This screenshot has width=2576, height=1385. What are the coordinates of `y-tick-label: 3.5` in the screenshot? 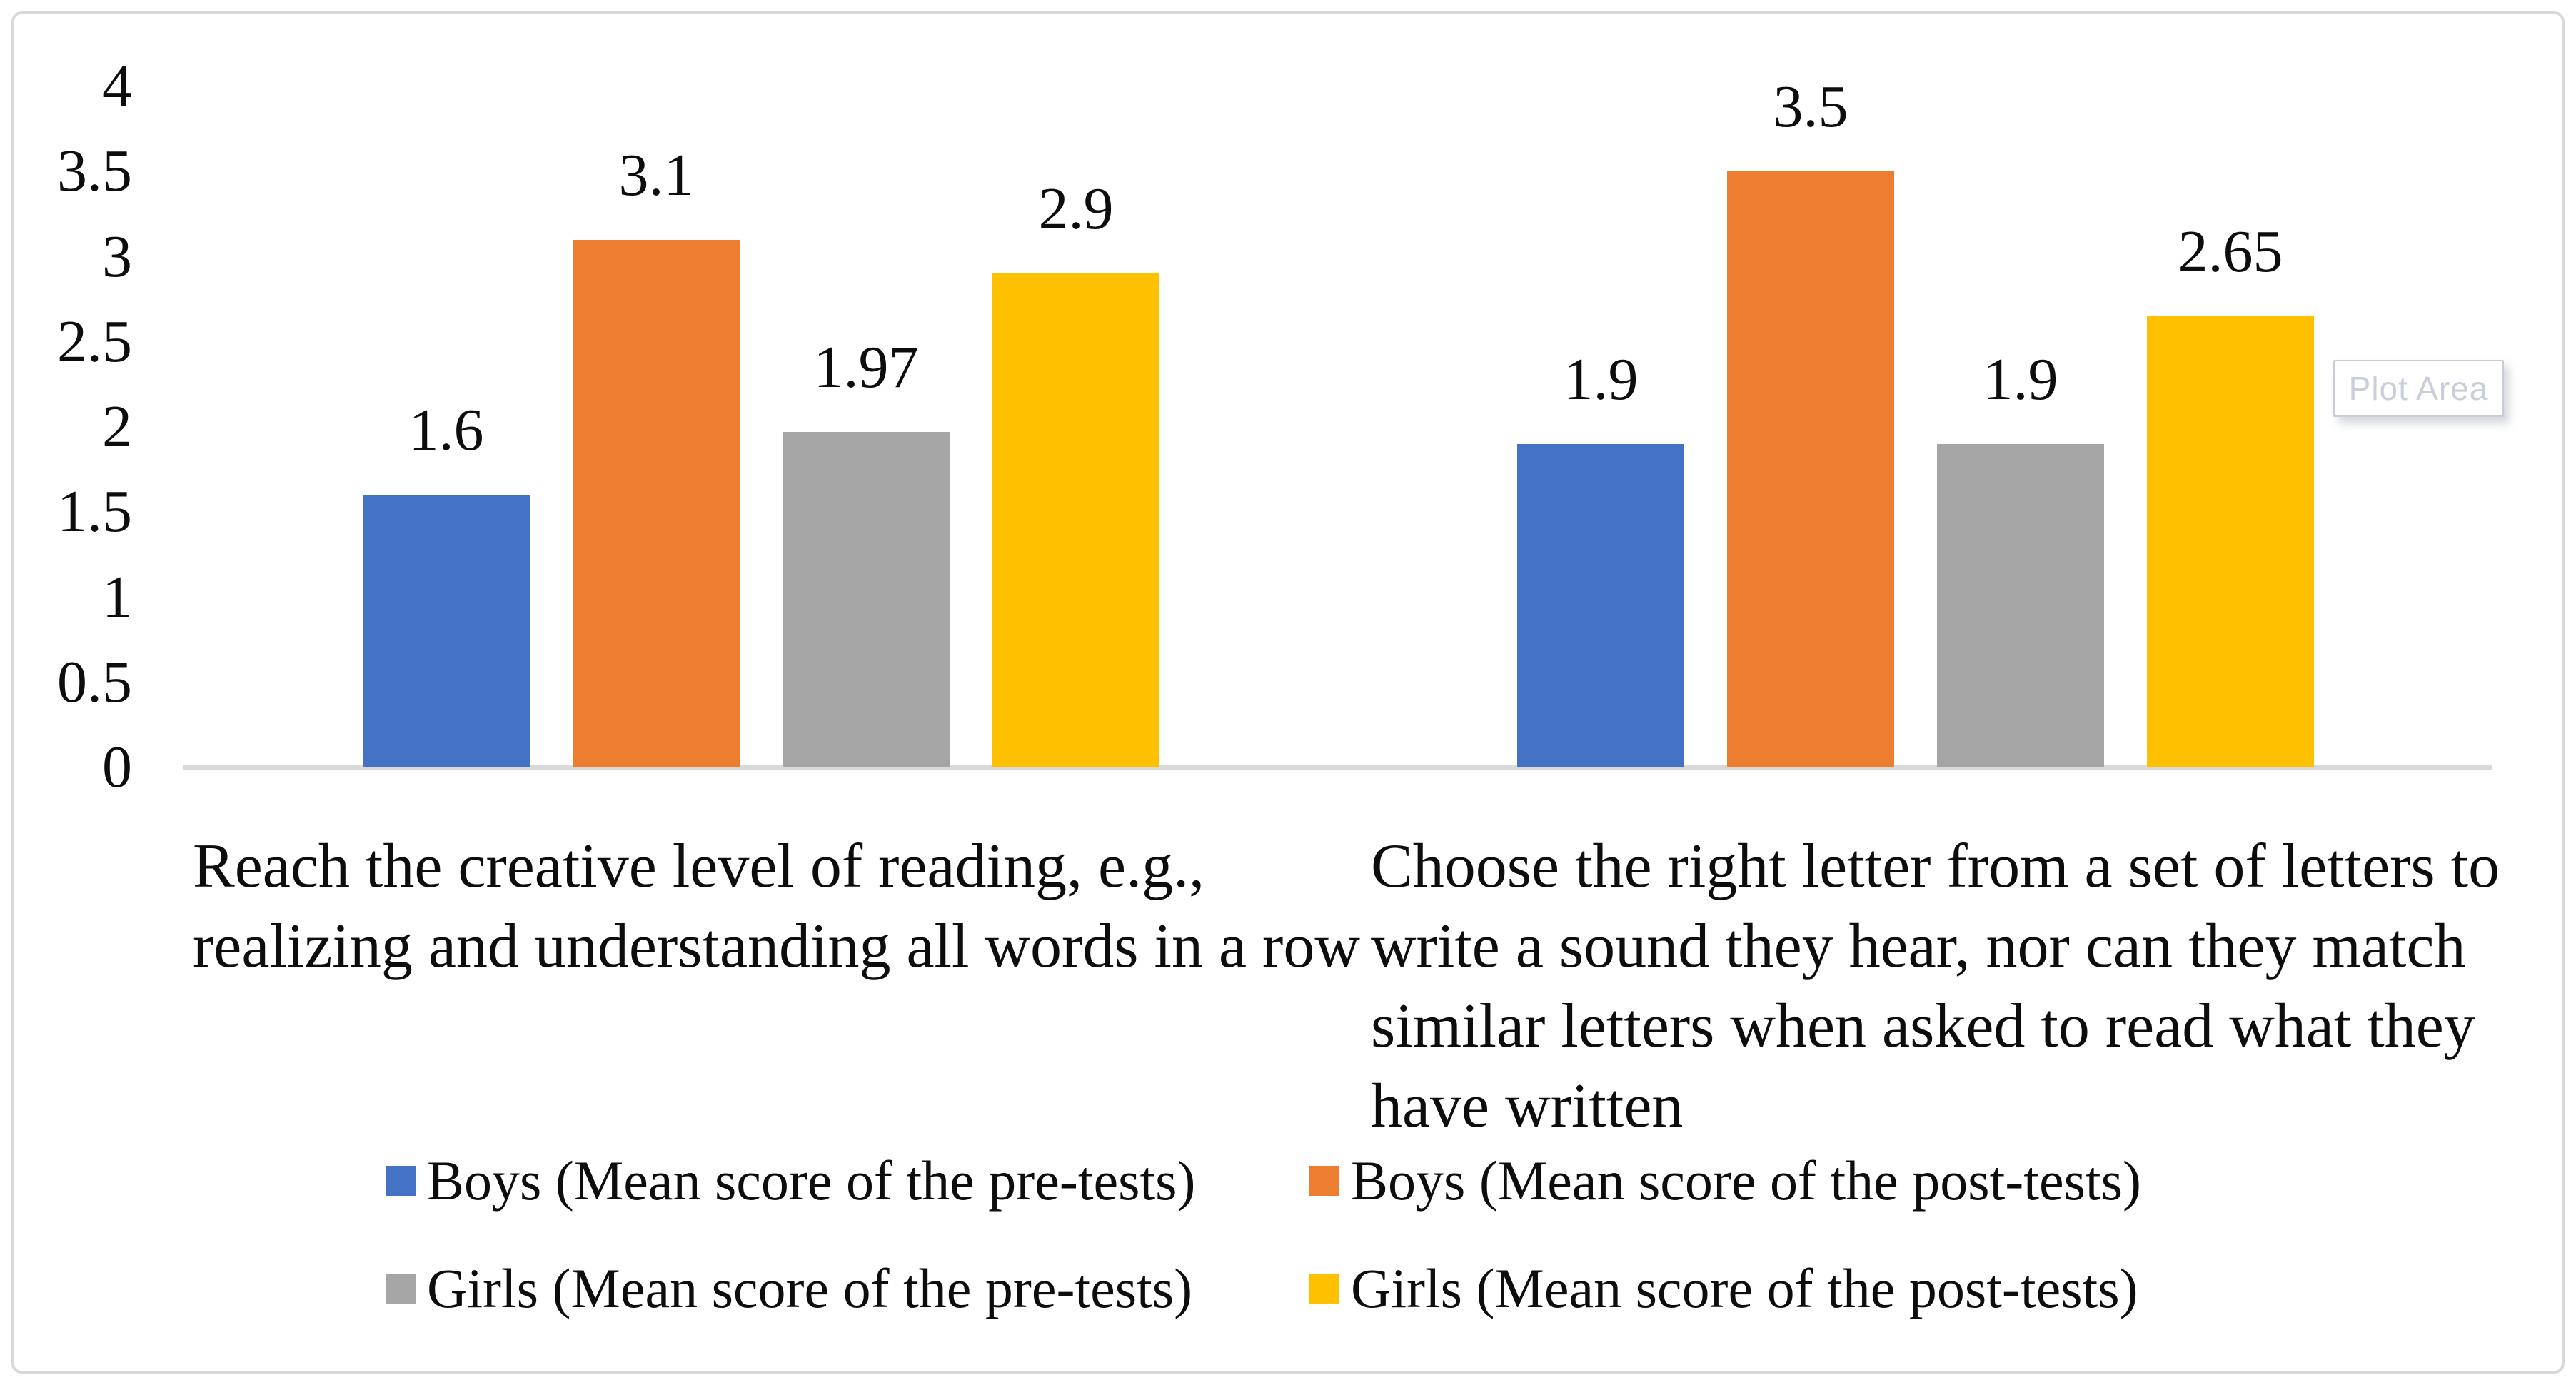 It's located at (94, 171).